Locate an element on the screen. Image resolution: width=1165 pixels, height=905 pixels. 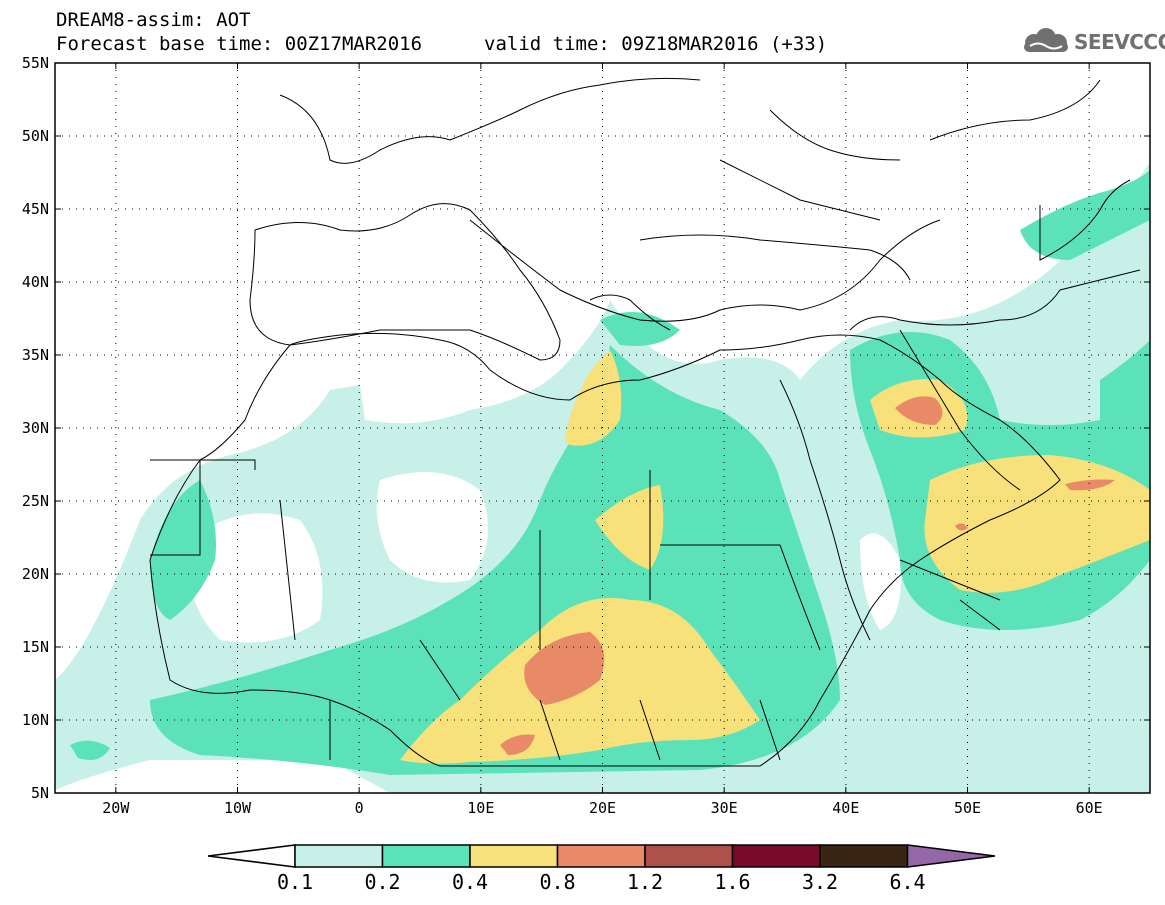
colorbar-overflow is located at coordinates (951, 856).